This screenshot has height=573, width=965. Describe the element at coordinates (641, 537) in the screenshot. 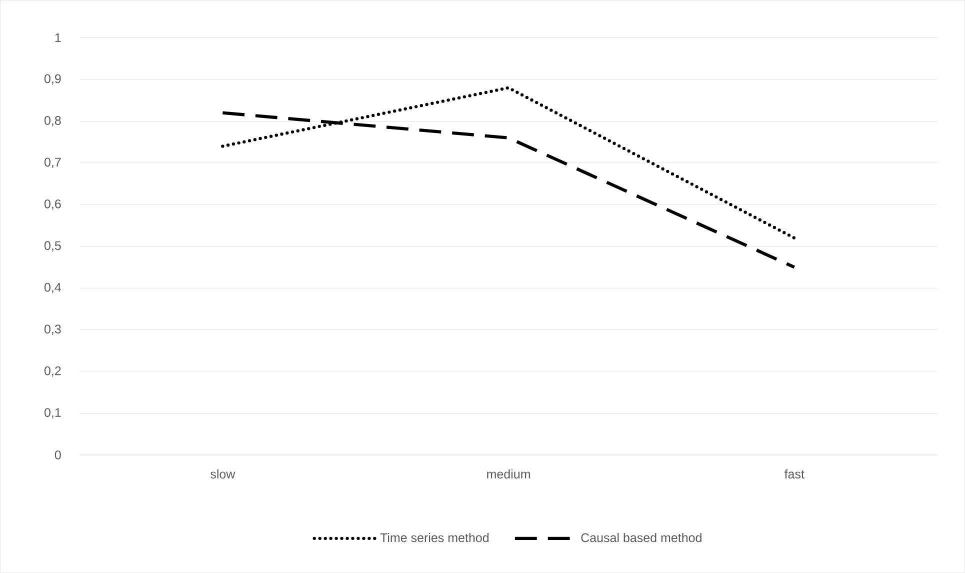

I see `legend-label: Causal based method` at that location.